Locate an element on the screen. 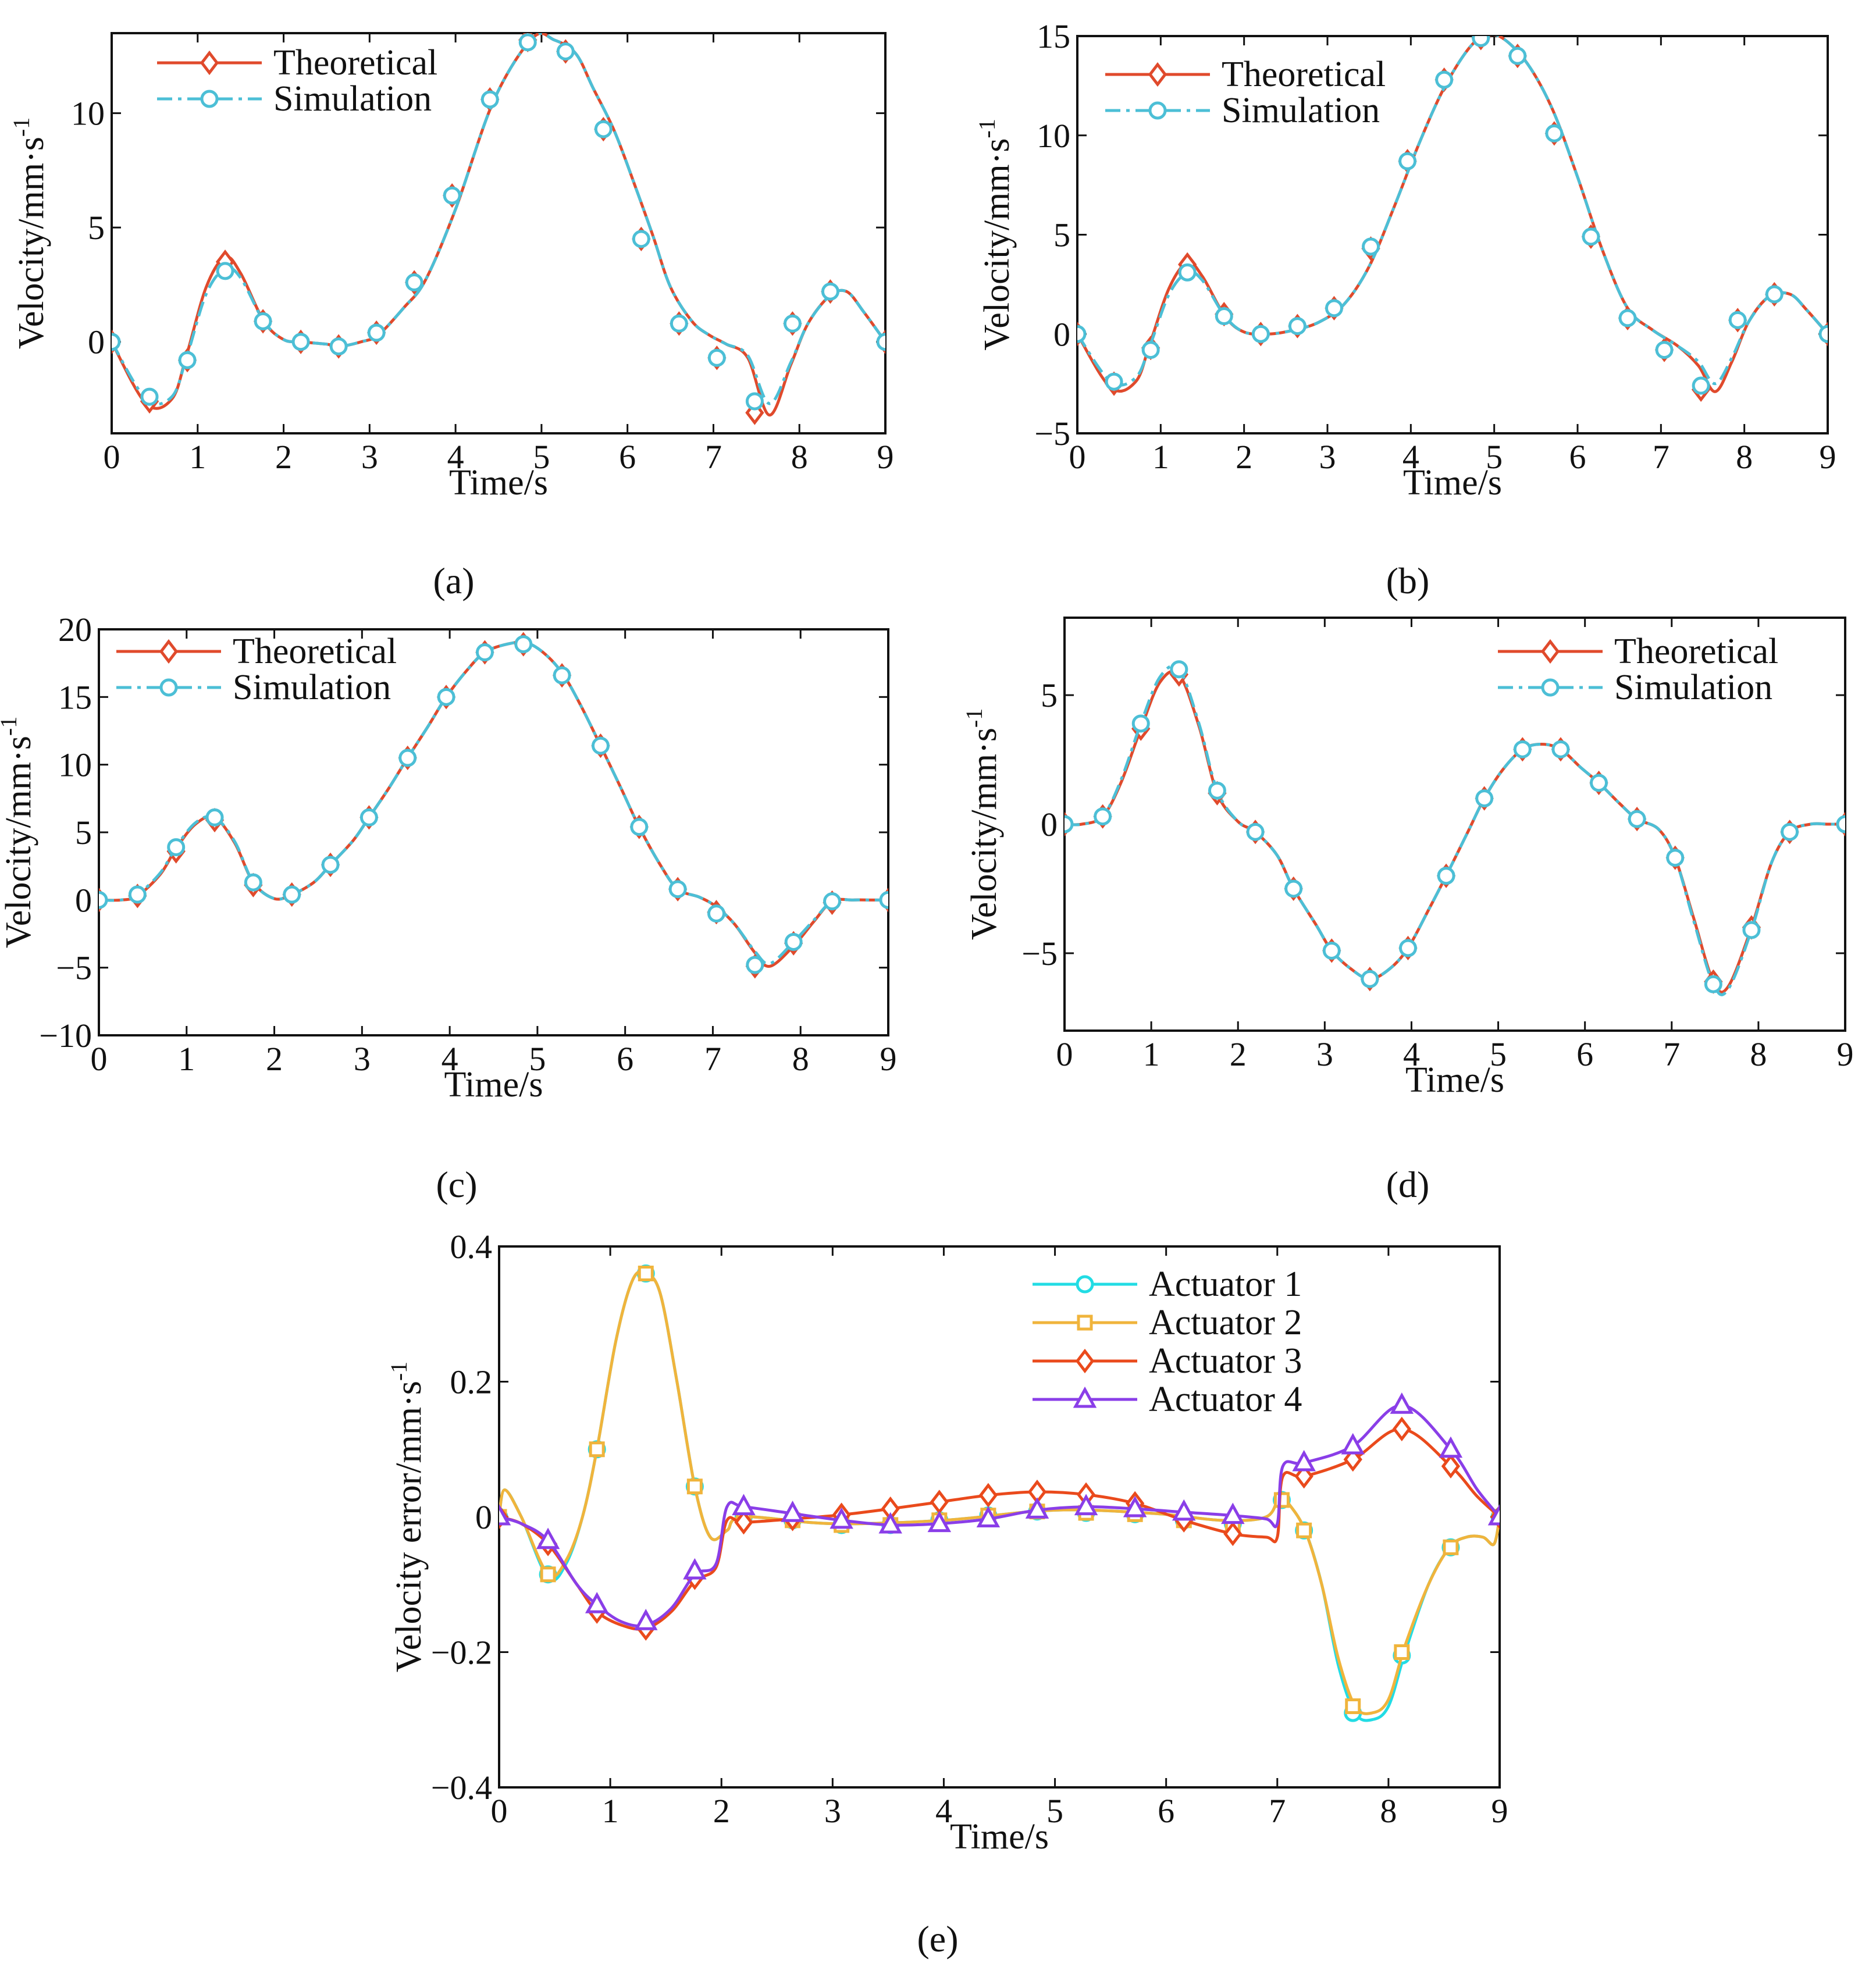  x-tick-label-b: 2 is located at coordinates (1244, 457).